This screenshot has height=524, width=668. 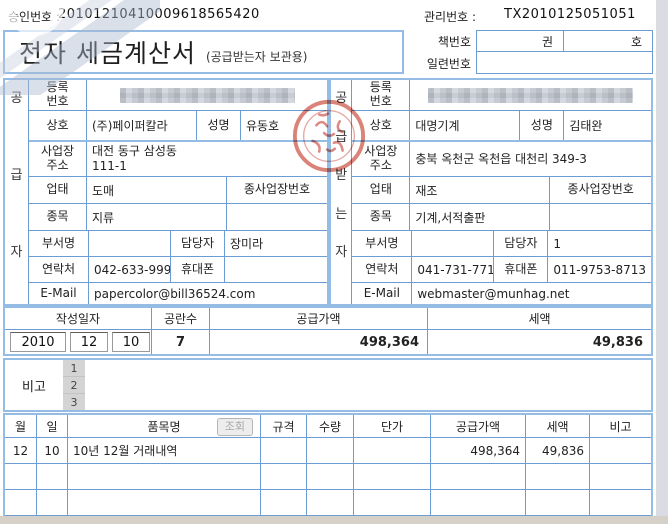 I want to click on recipient-address-label: 사업장 주소, so click(x=381, y=159).